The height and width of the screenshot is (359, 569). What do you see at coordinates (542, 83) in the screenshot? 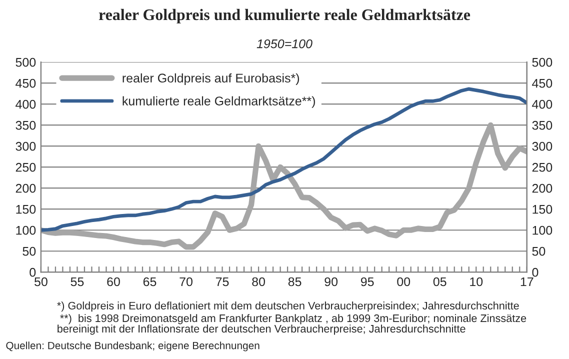
I see `y2-tick-label: 450` at bounding box center [542, 83].